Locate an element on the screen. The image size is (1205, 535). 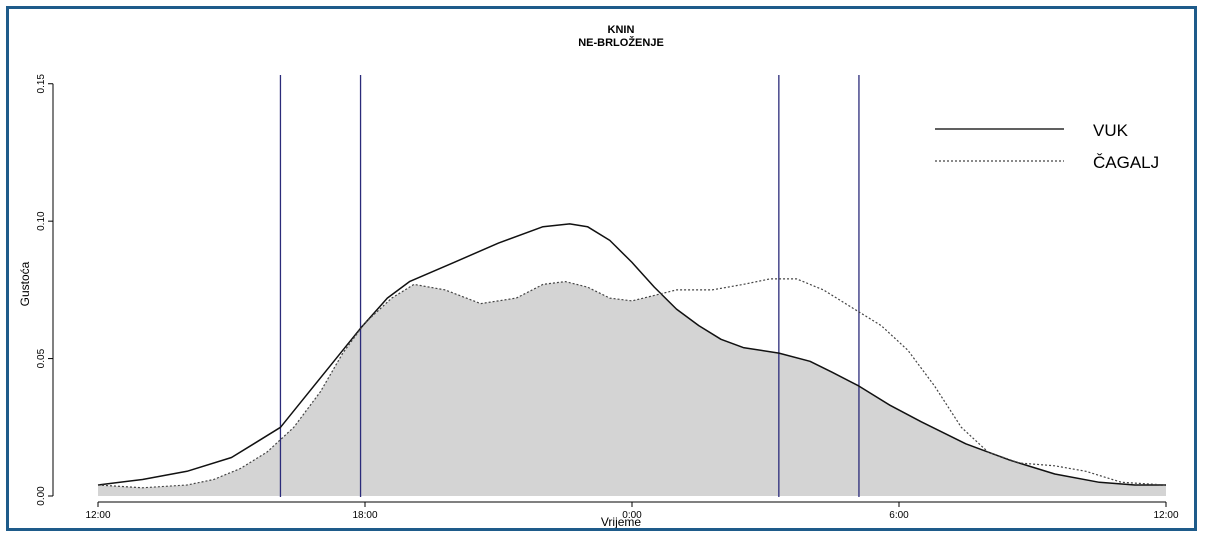
x-tick-label: 6:00 is located at coordinates (899, 515).